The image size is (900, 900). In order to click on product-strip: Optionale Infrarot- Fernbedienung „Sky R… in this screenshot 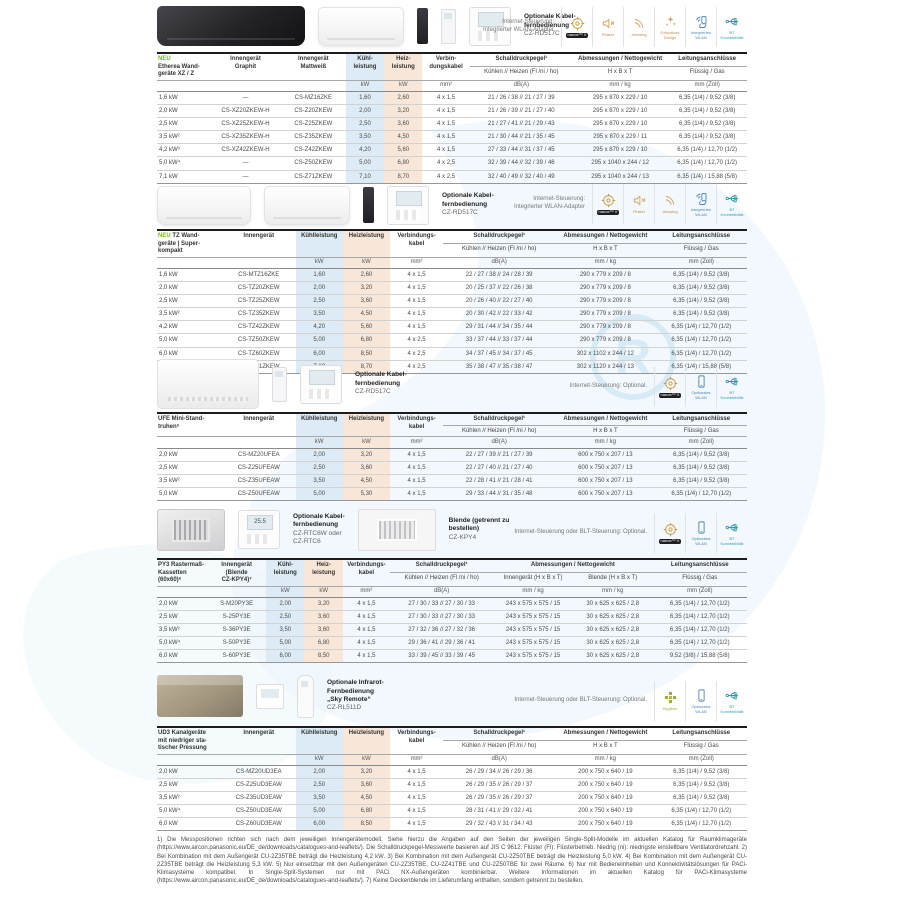, I will do `click(452, 696)`.